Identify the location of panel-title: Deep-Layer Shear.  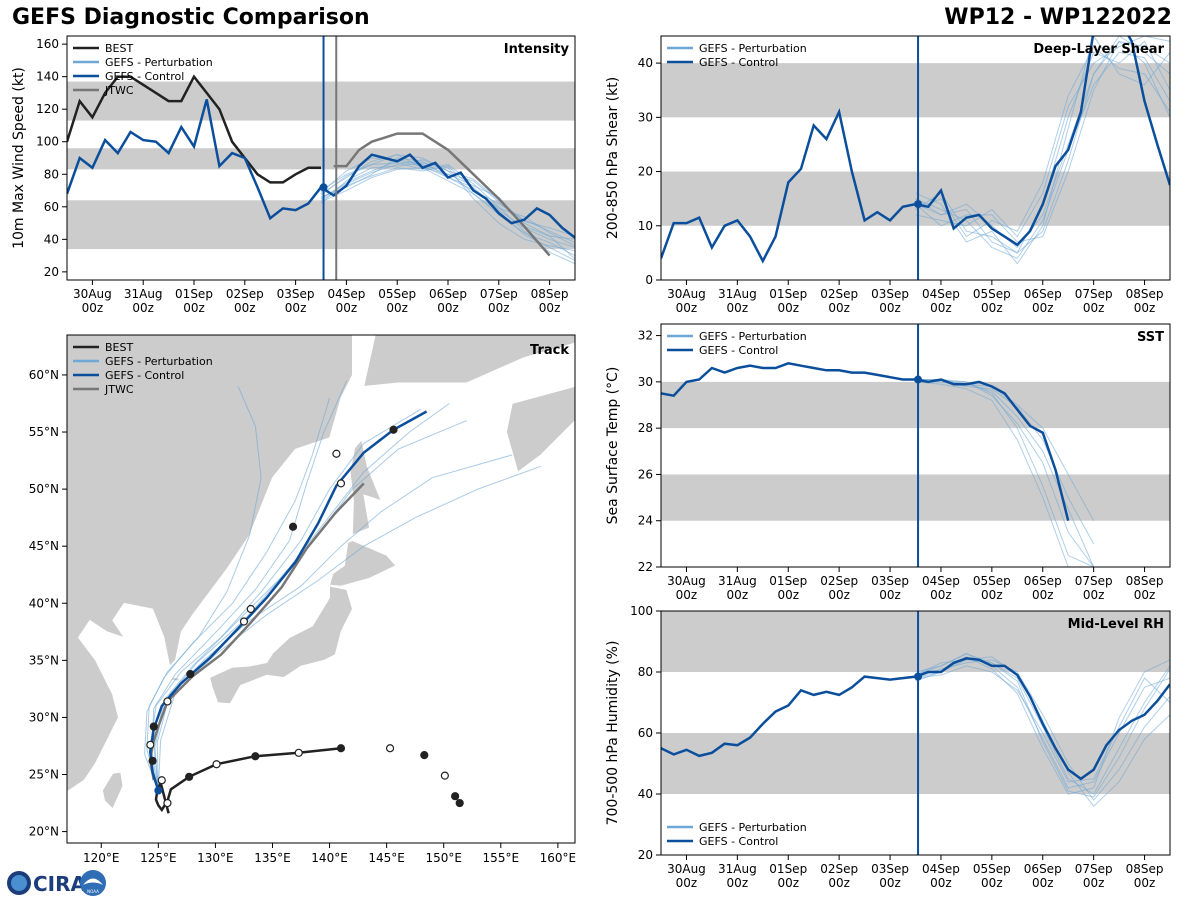
(1098, 49).